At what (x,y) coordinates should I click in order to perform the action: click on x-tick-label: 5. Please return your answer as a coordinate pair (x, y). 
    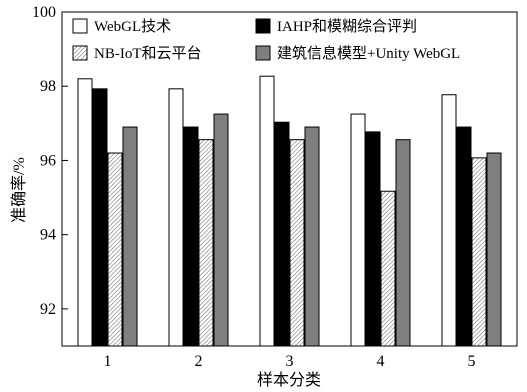
    Looking at the image, I should click on (472, 361).